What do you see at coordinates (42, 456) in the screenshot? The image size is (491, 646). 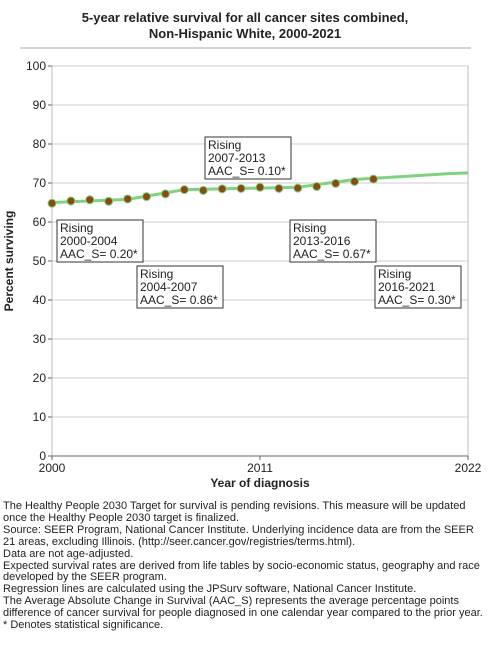 I see `y-tick-label: 0` at bounding box center [42, 456].